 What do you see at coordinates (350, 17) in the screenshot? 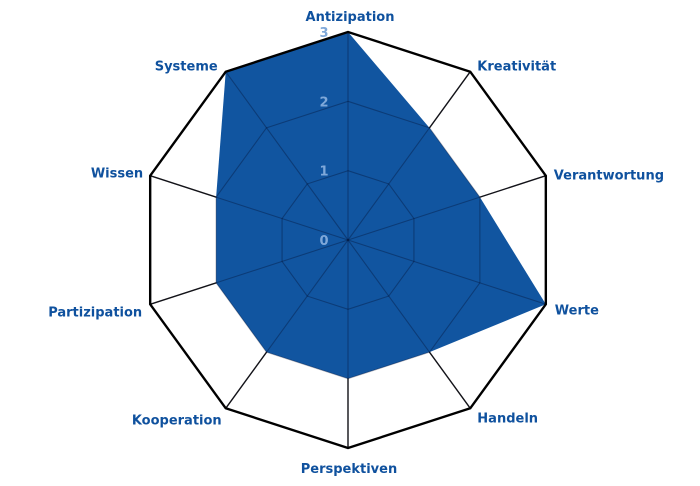
I see `axis-label-antizipation: Antizipation` at bounding box center [350, 17].